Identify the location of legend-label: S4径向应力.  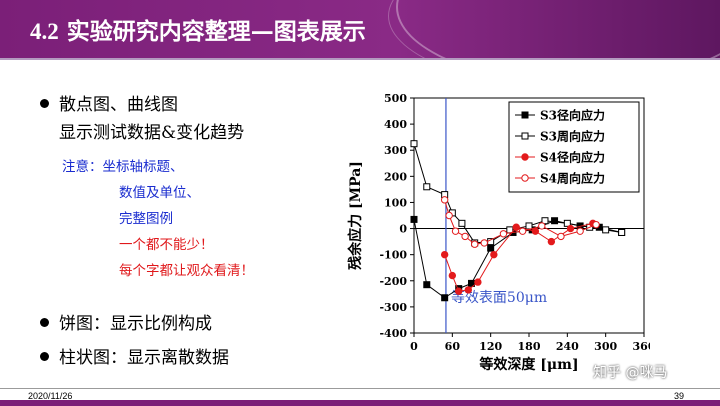
(572, 157).